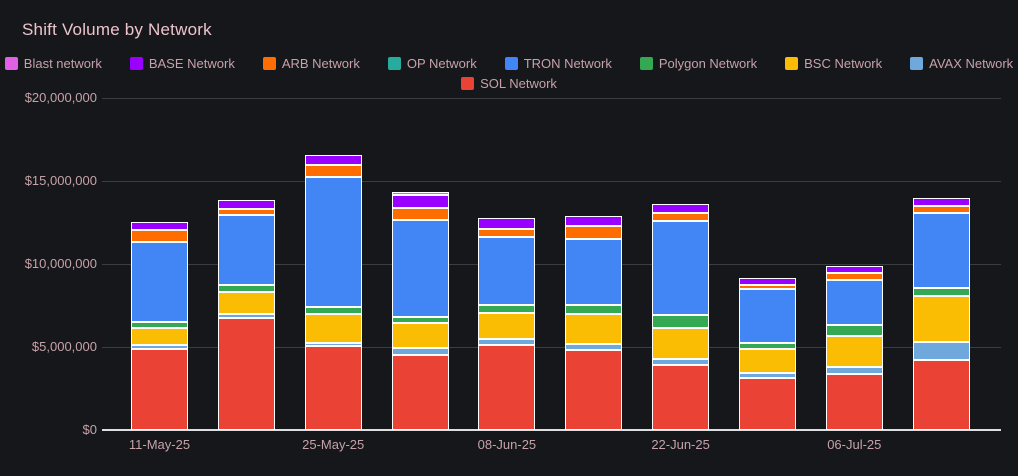 This screenshot has width=1018, height=476. Describe the element at coordinates (961, 63) in the screenshot. I see `legend-item-avax-network: AVAX Network` at that location.